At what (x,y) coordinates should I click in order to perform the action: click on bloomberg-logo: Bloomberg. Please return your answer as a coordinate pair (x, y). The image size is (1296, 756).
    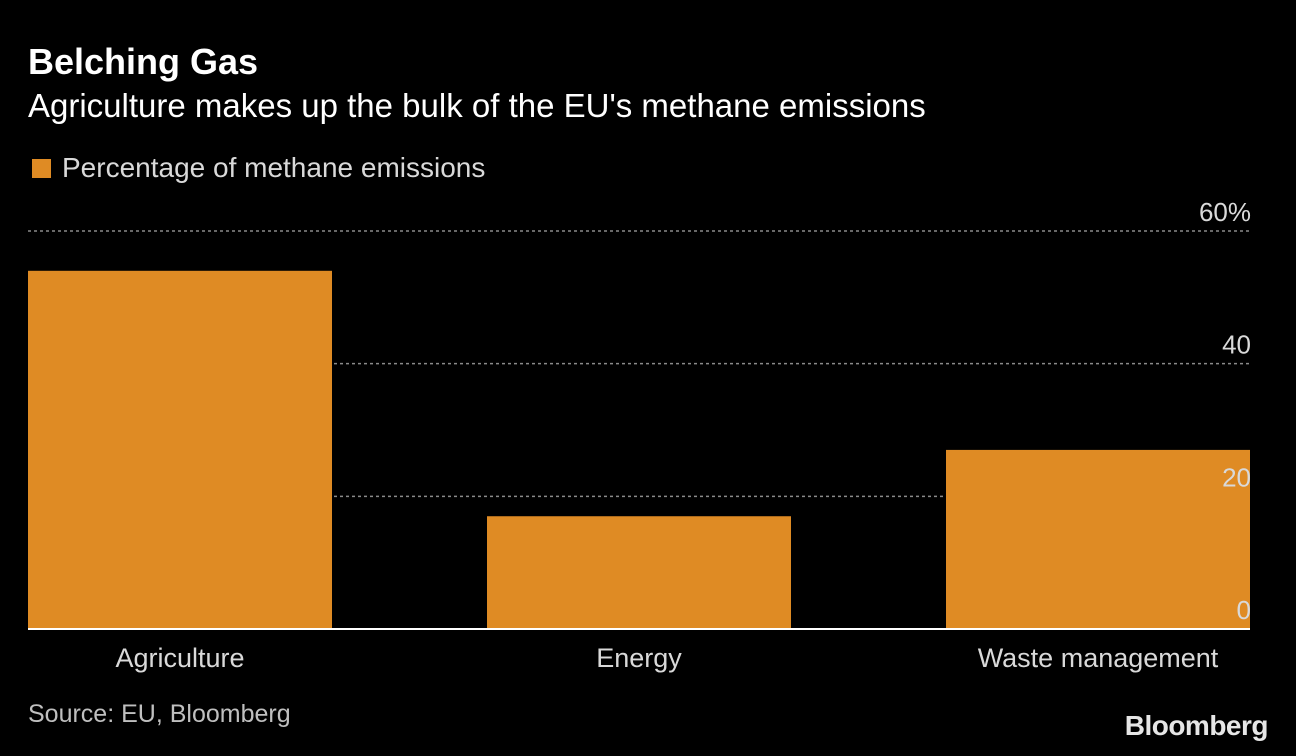
    Looking at the image, I should click on (1196, 725).